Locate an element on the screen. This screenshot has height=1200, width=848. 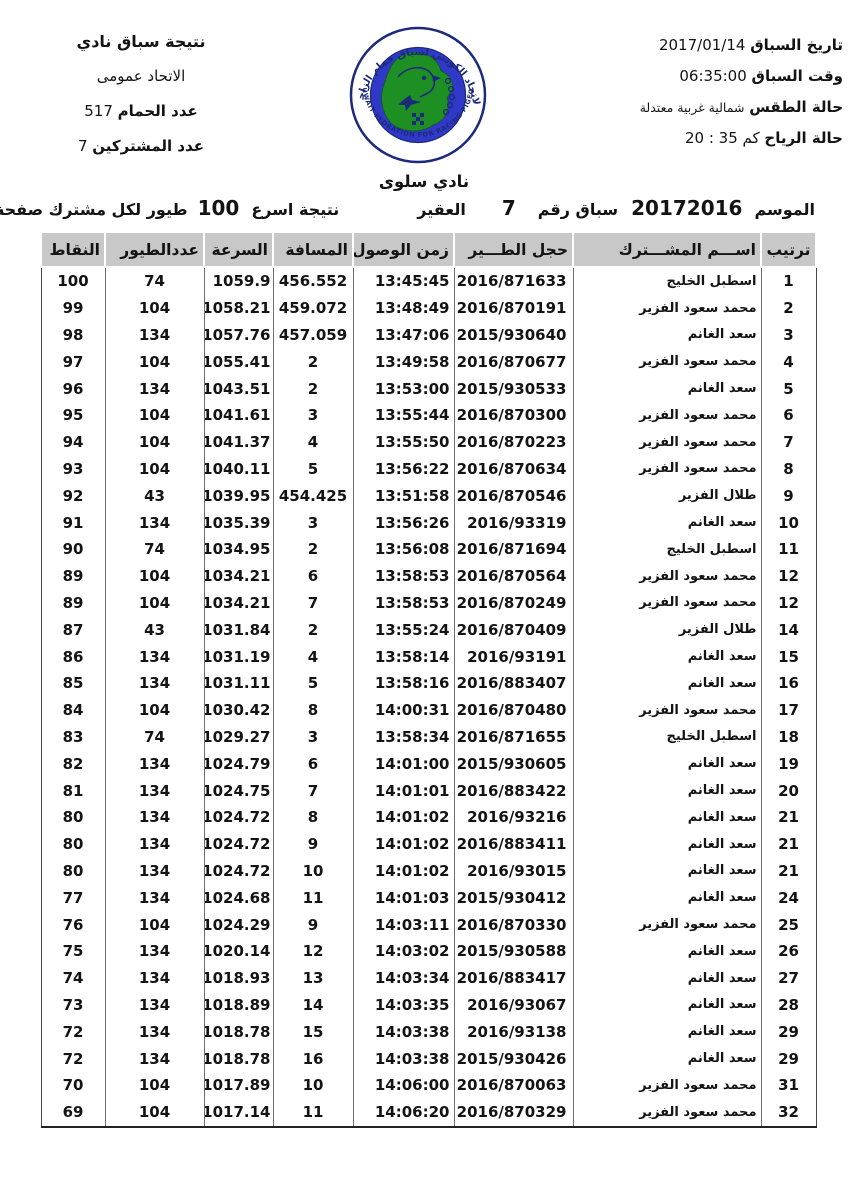
points-cell: 82 is located at coordinates (73, 763).